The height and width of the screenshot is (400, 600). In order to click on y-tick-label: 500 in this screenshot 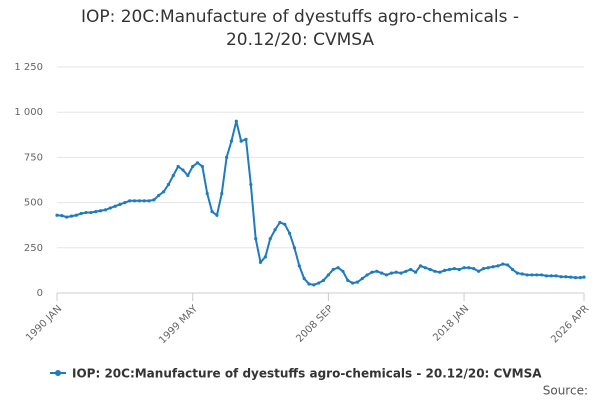, I will do `click(33, 203)`.